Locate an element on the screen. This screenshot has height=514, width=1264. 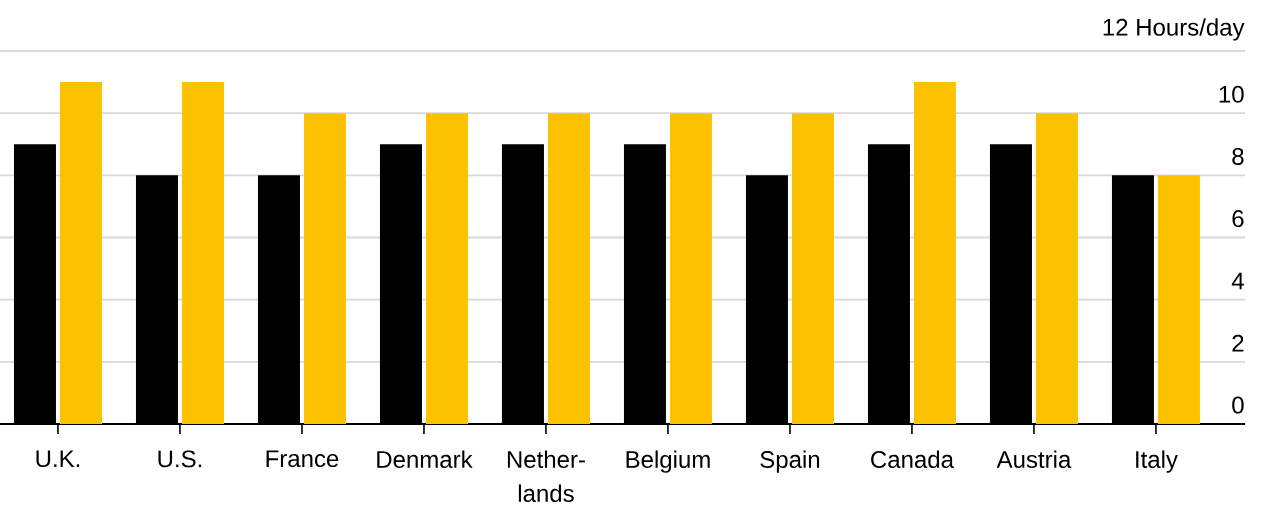
x-tick-label: U.S. is located at coordinates (180, 459).